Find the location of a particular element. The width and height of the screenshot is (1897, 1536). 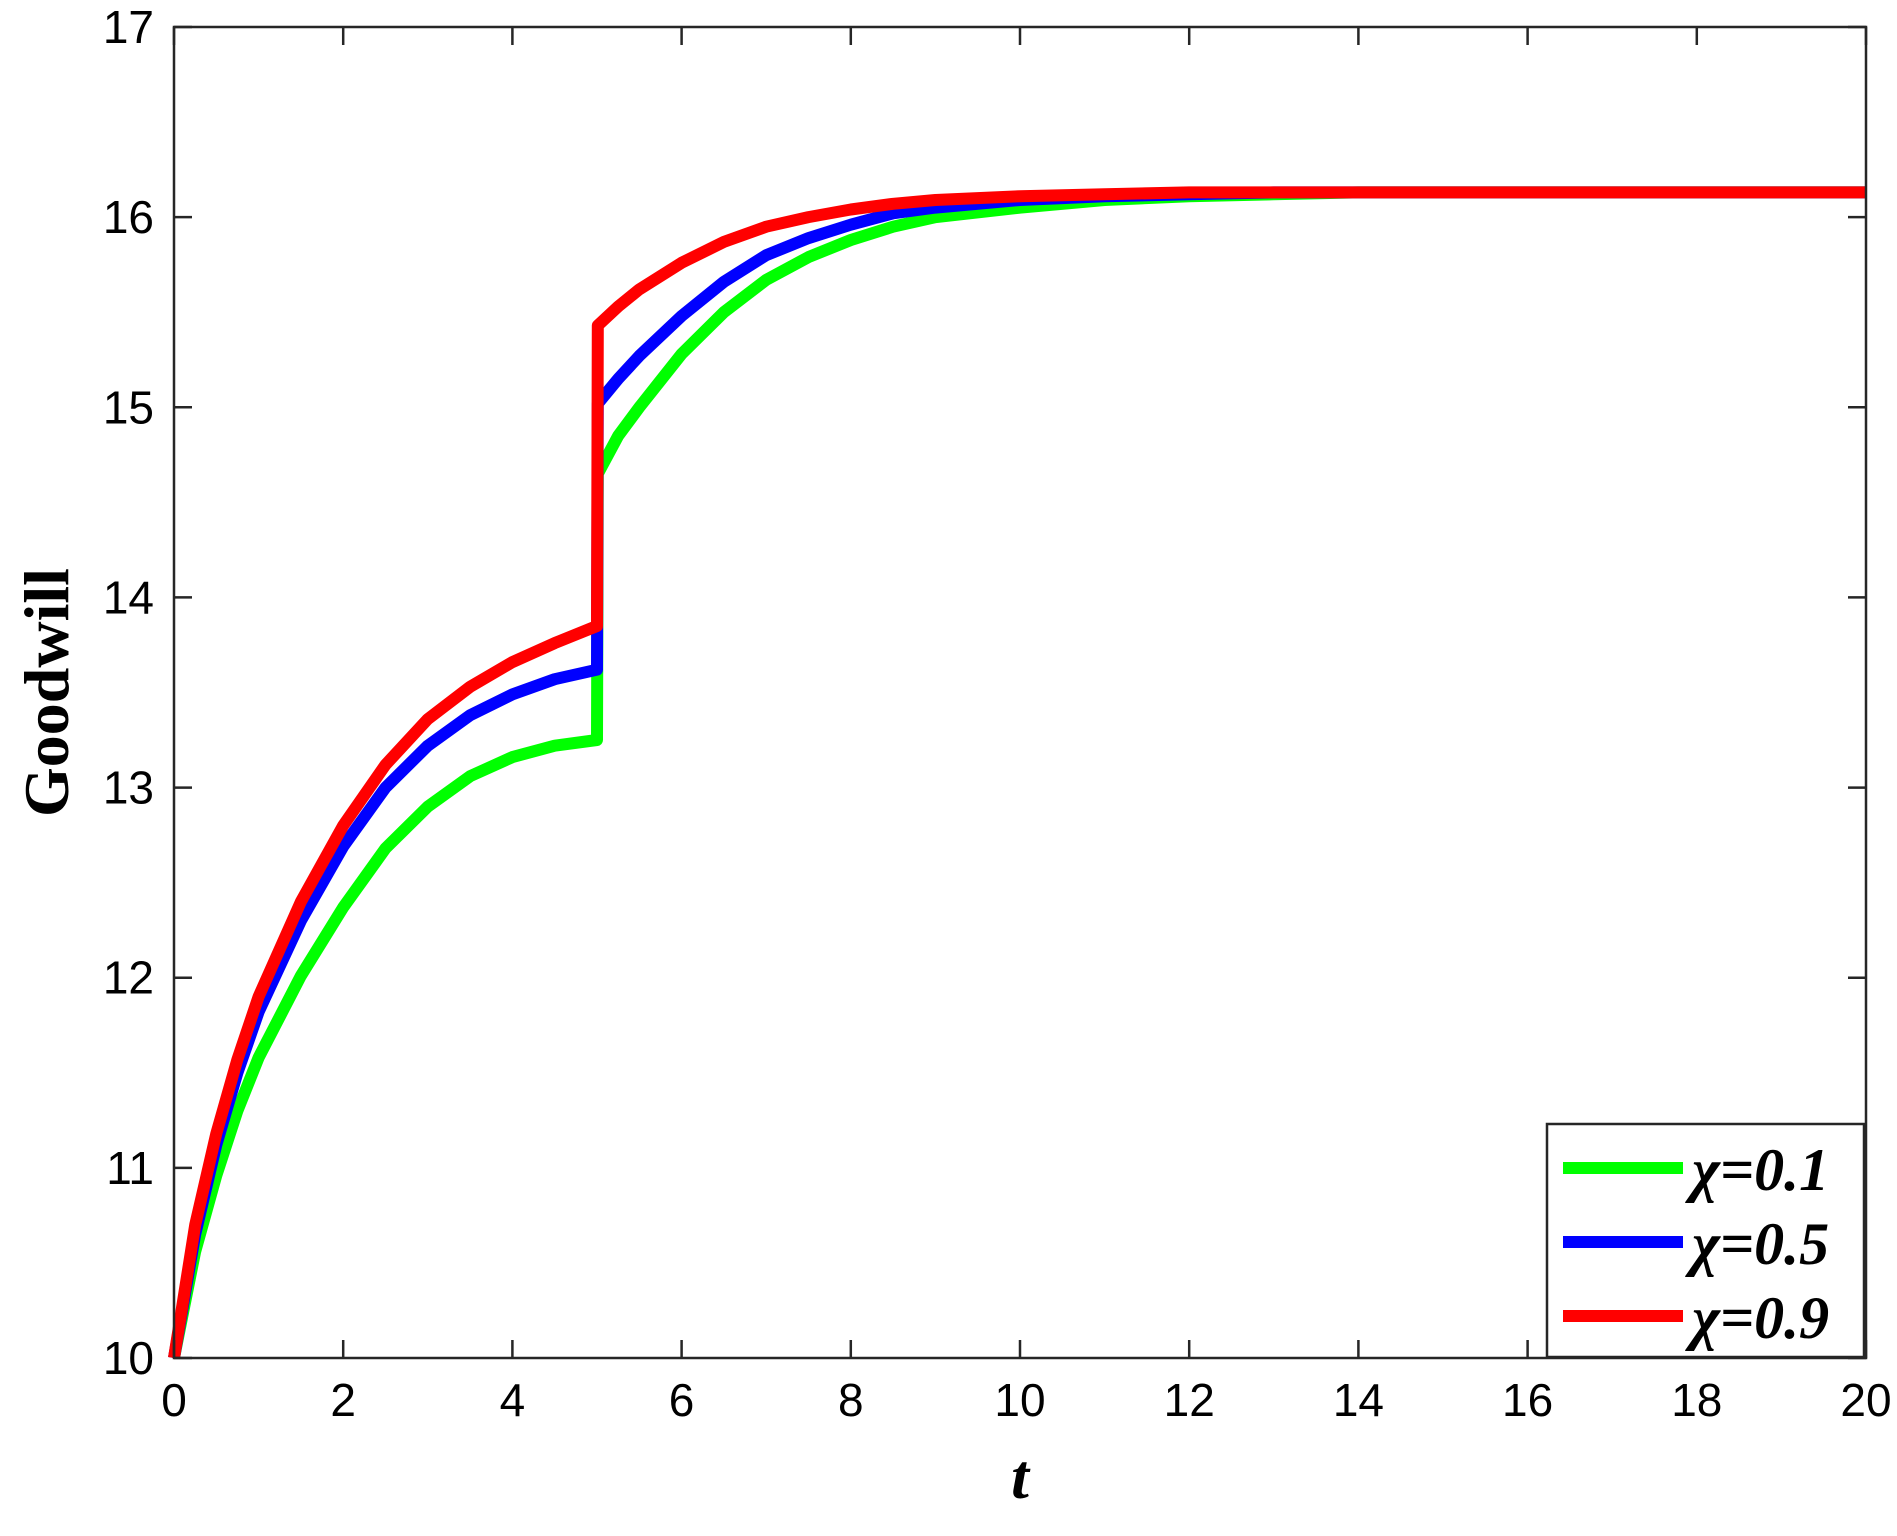

legend-label-2: χ=0.5 is located at coordinates (1757, 1244).